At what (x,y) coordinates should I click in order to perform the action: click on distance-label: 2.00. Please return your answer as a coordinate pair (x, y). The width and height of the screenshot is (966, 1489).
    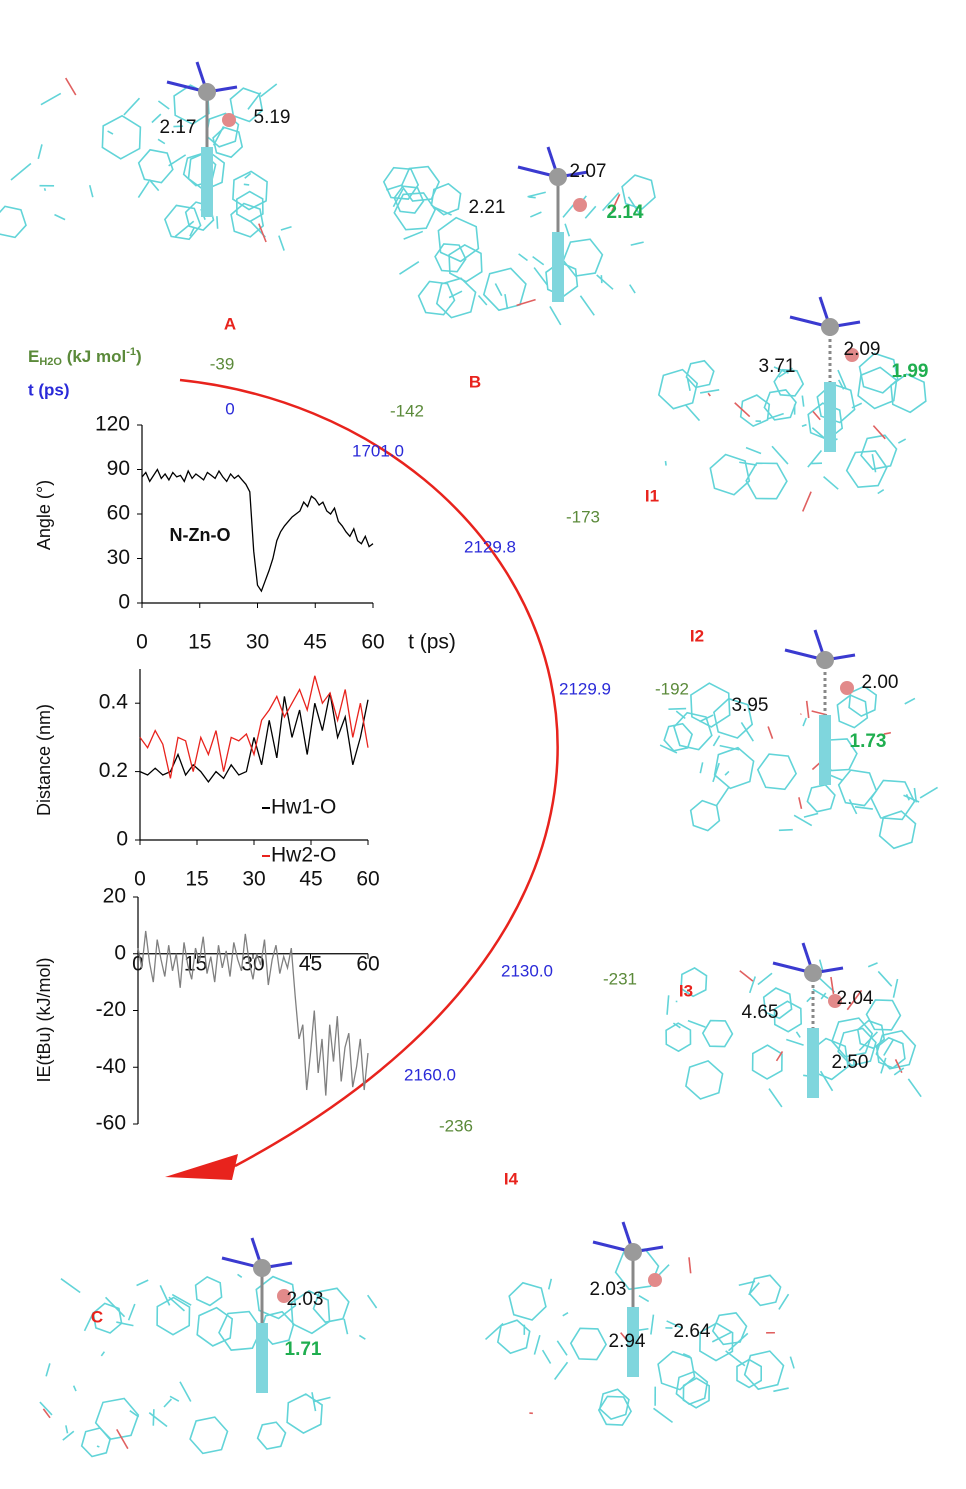
    Looking at the image, I should click on (880, 682).